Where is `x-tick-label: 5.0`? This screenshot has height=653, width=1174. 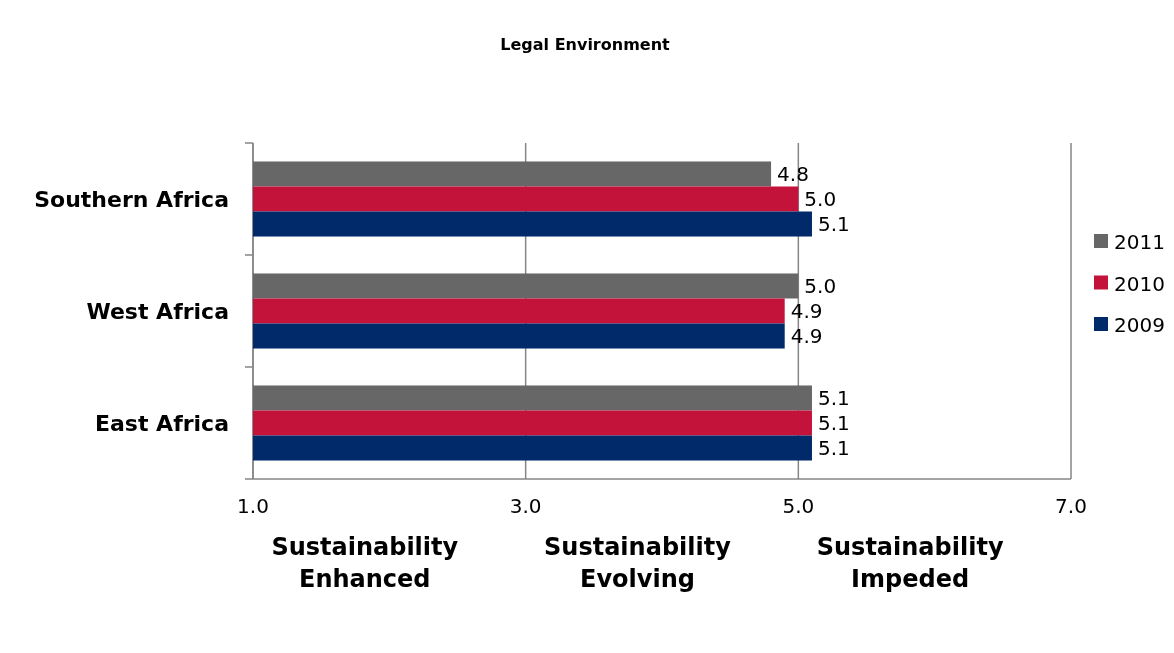
x-tick-label: 5.0 is located at coordinates (798, 506).